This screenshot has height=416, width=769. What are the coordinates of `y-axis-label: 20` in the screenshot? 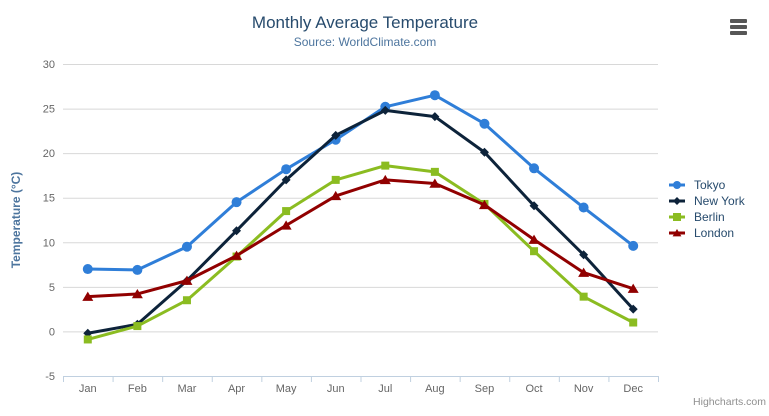 It's located at (49, 154).